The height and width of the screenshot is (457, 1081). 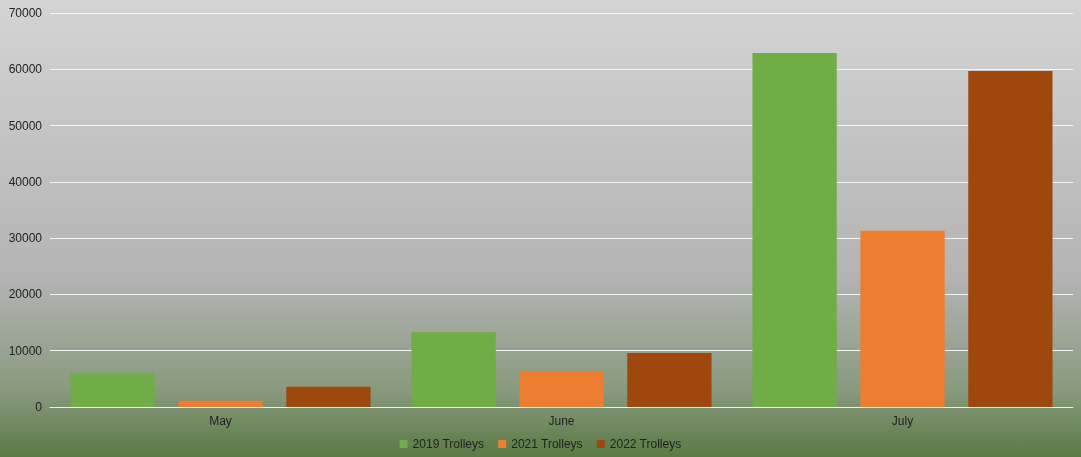 What do you see at coordinates (645, 444) in the screenshot?
I see `legend-label: 2022 Trolleys` at bounding box center [645, 444].